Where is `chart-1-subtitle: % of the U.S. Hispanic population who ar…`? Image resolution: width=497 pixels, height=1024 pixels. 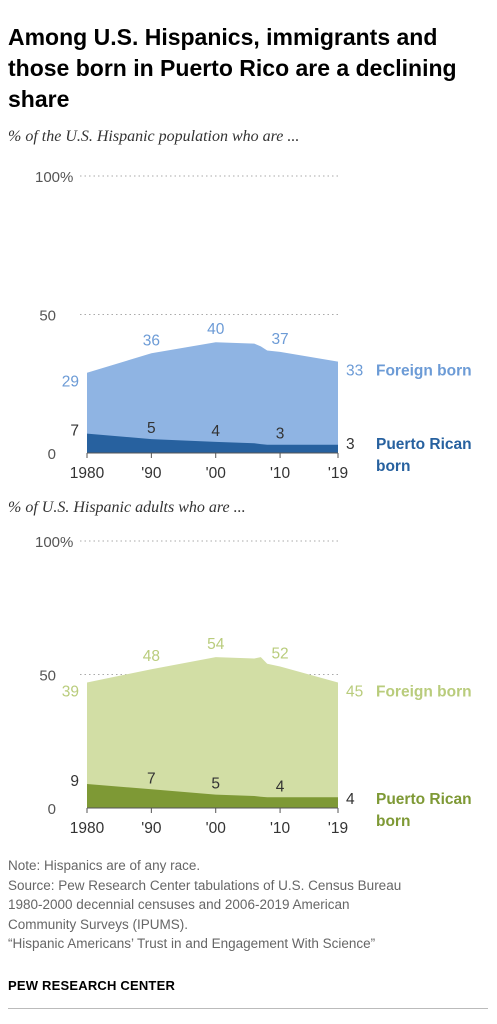
chart-1-subtitle: % of the U.S. Hispanic population who ar… is located at coordinates (154, 136).